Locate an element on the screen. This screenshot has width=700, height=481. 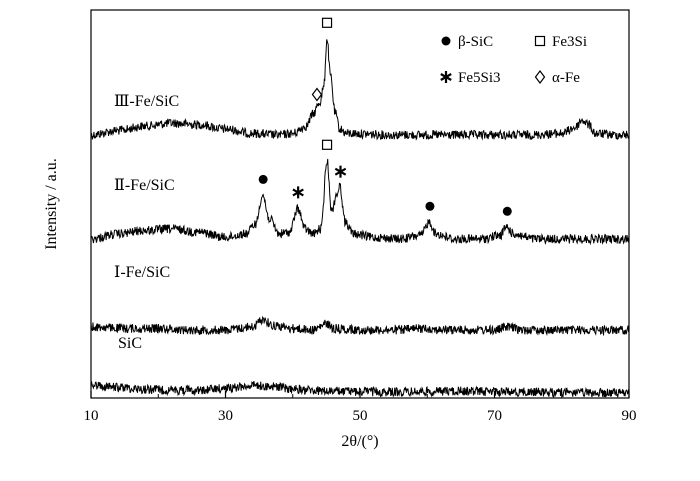
legend-label: Fe3Si is located at coordinates (569, 42).